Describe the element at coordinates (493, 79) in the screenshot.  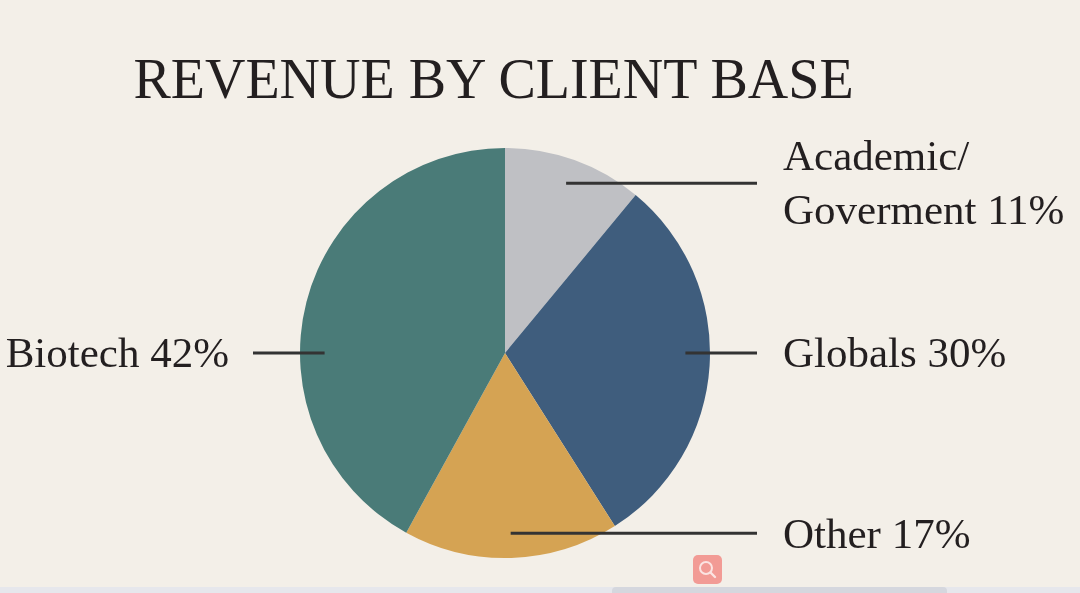
I see `chart-title: REVENUE BY CLIENT BASE` at that location.